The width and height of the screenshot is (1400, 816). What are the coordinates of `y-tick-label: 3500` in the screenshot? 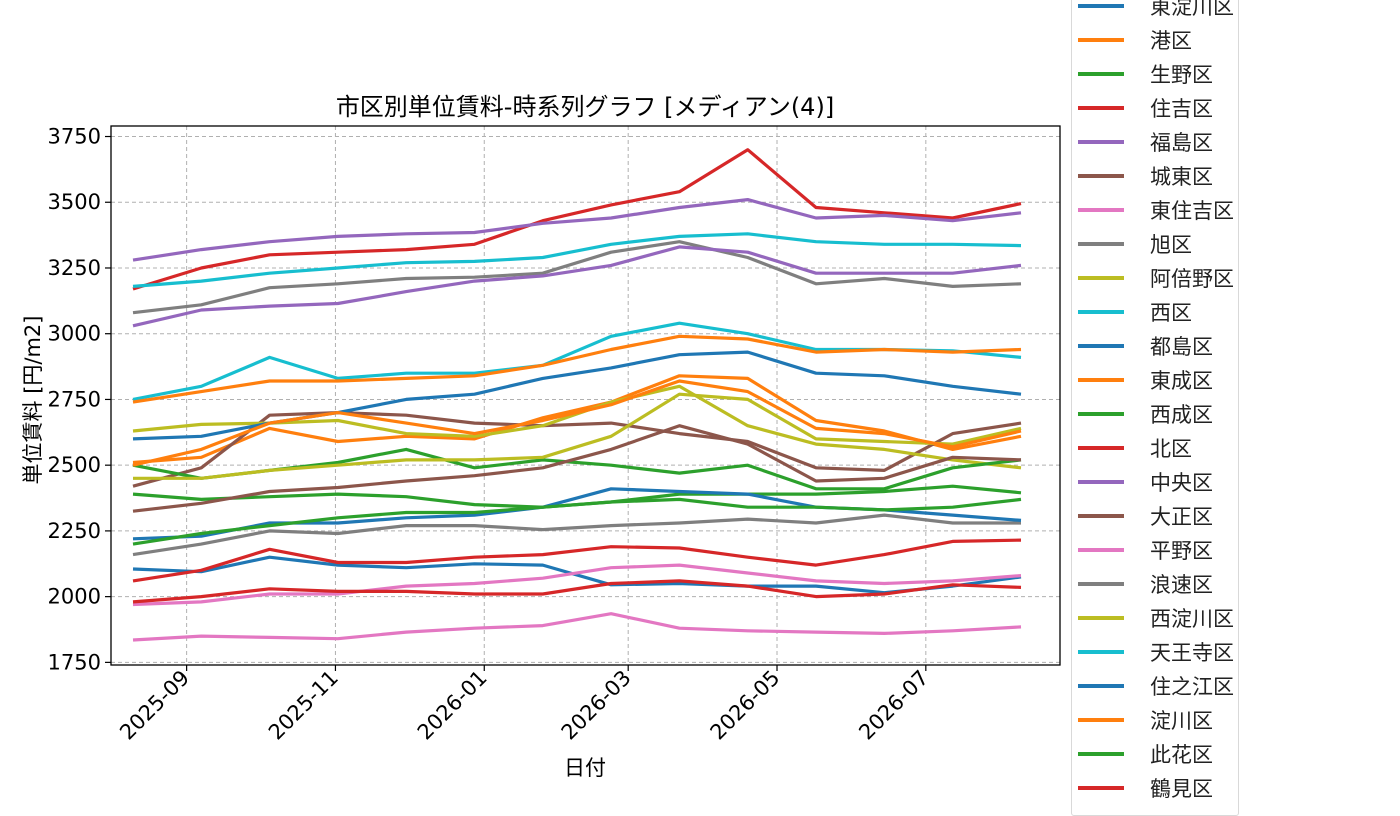 It's located at (74, 202).